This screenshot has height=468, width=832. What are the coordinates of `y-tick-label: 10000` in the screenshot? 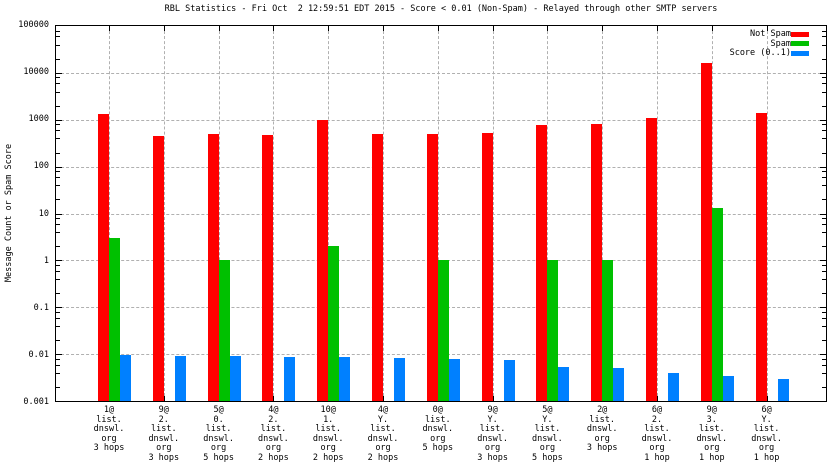 It's located at (36, 72).